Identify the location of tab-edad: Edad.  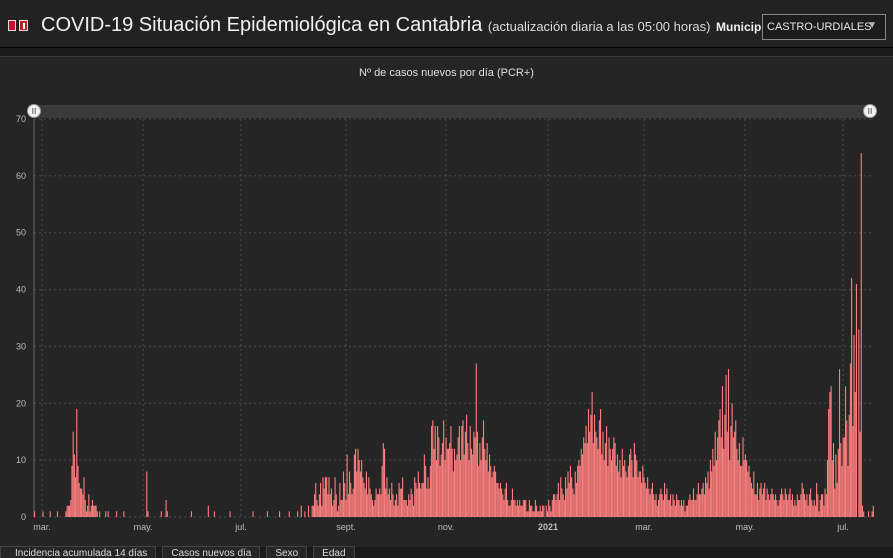
(334, 552).